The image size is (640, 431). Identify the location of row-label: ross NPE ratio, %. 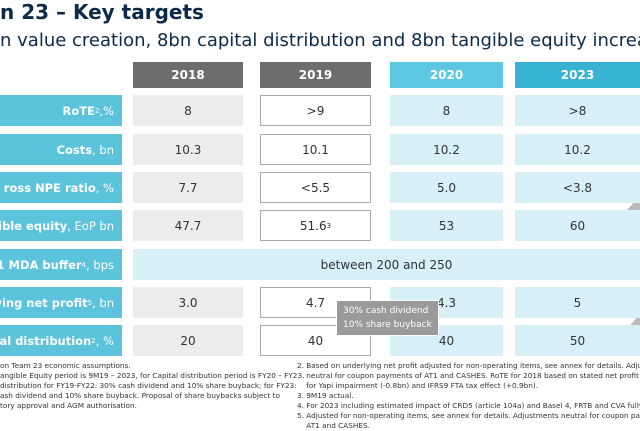
(61, 187).